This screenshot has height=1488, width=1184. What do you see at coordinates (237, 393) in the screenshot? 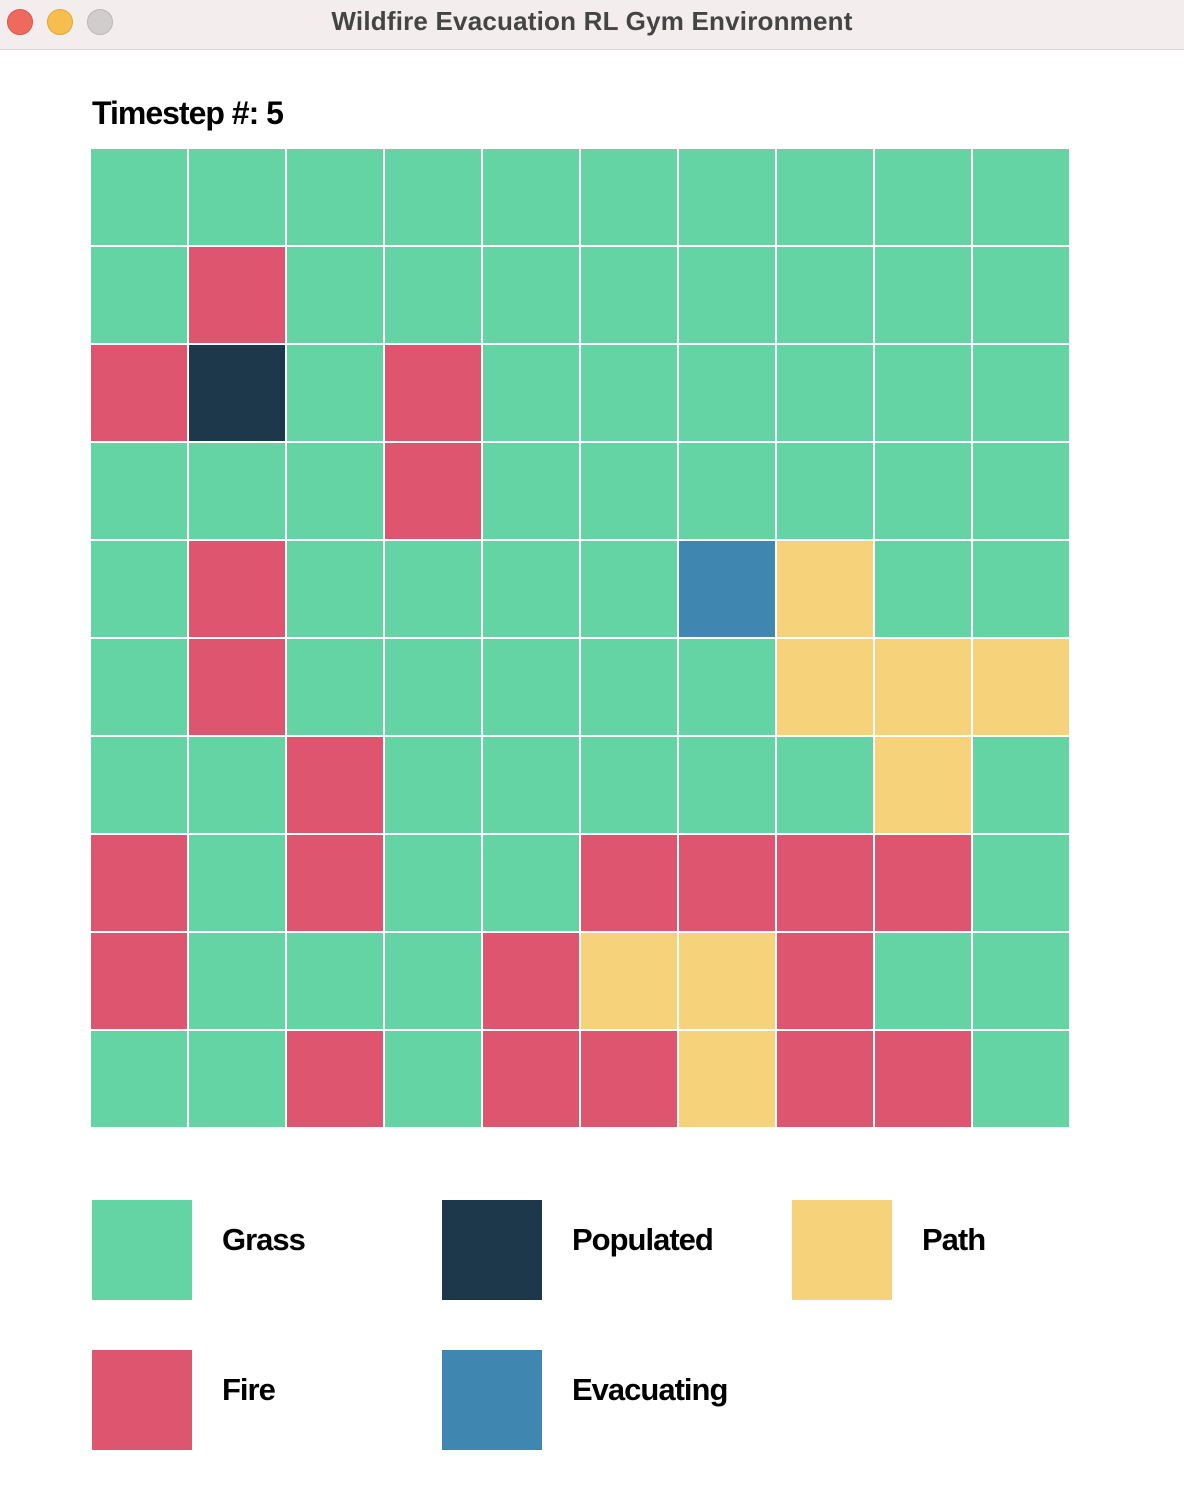
I see `grid-cell-populated` at bounding box center [237, 393].